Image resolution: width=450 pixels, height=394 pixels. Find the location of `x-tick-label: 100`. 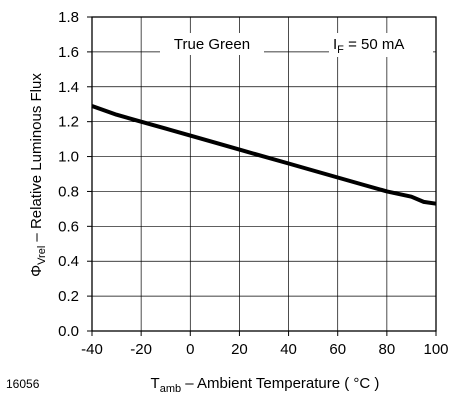

x-tick-label: 100 is located at coordinates (435, 349).